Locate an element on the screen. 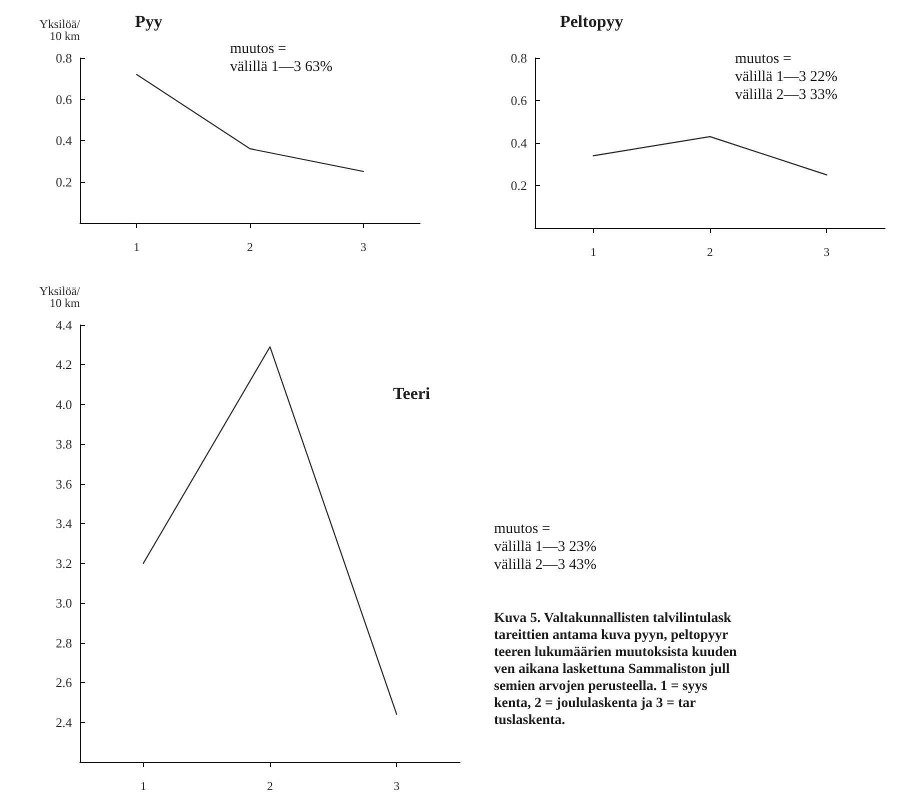  chart-title: Pyy is located at coordinates (149, 21).